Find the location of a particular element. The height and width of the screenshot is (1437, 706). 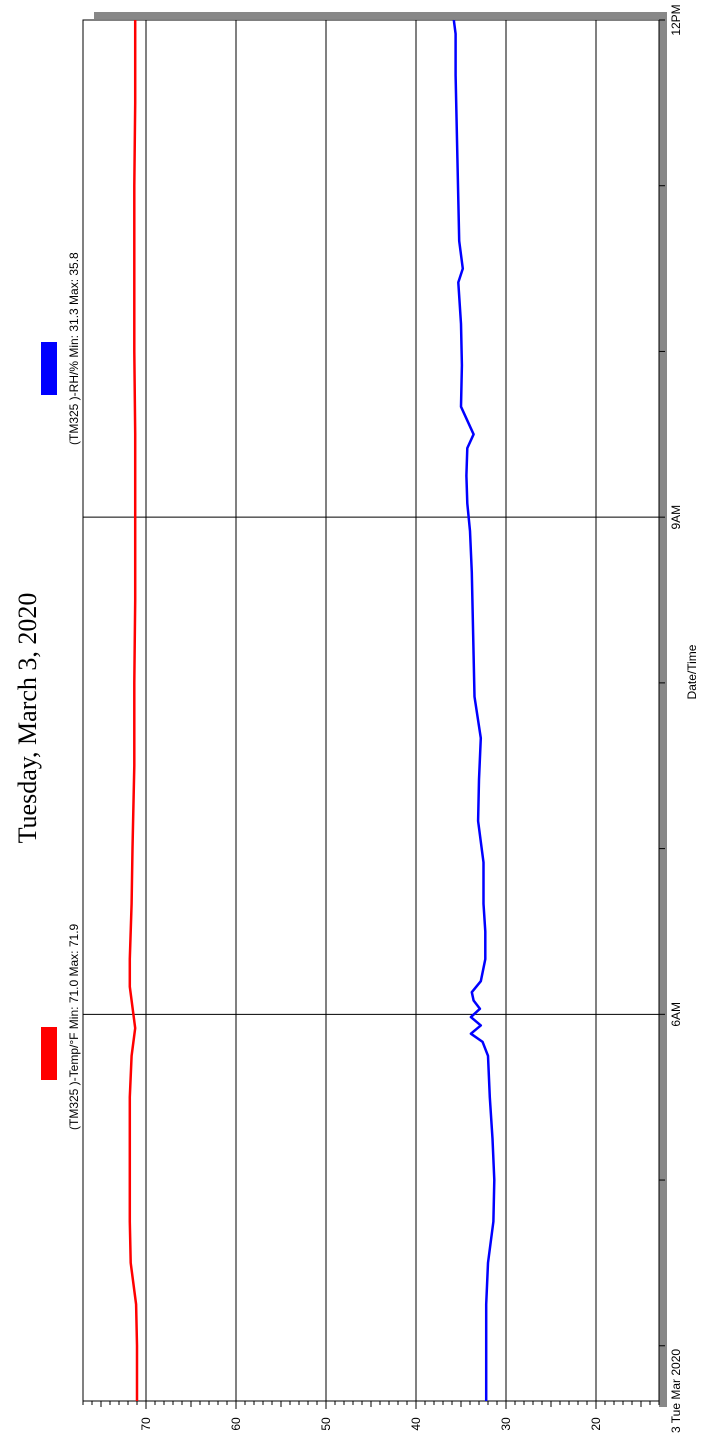

value-tick-label: 50 is located at coordinates (326, 1424).